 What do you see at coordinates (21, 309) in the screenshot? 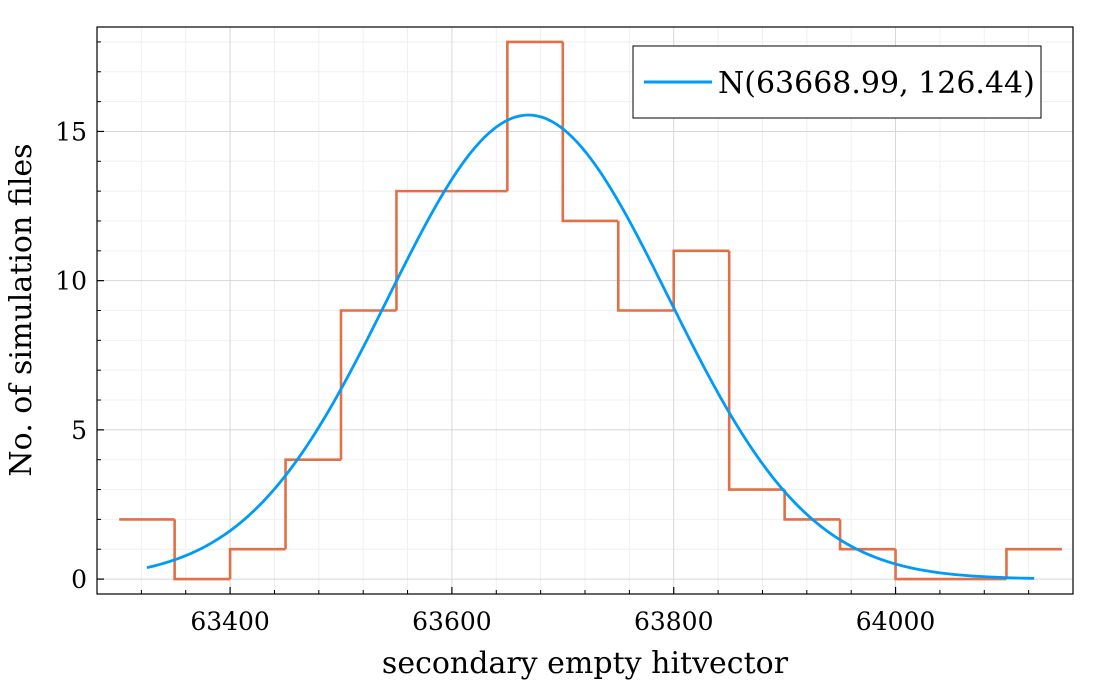
I see `y-axis-title: No. of simulation files` at bounding box center [21, 309].